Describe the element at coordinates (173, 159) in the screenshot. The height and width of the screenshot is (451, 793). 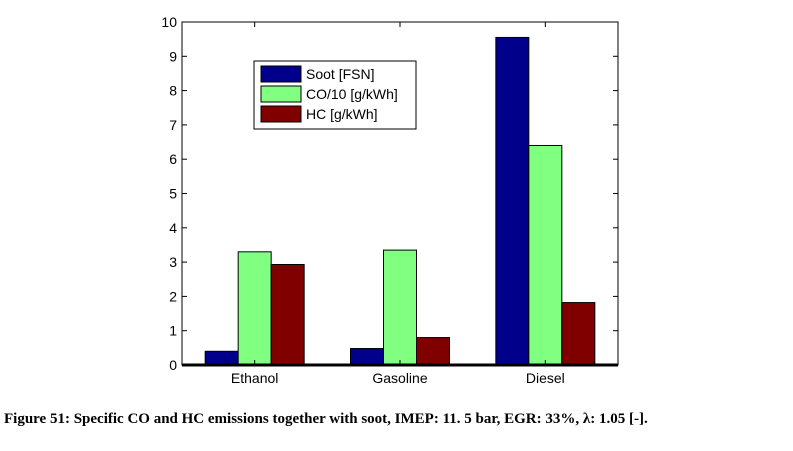
I see `y-tick-label: 6` at that location.